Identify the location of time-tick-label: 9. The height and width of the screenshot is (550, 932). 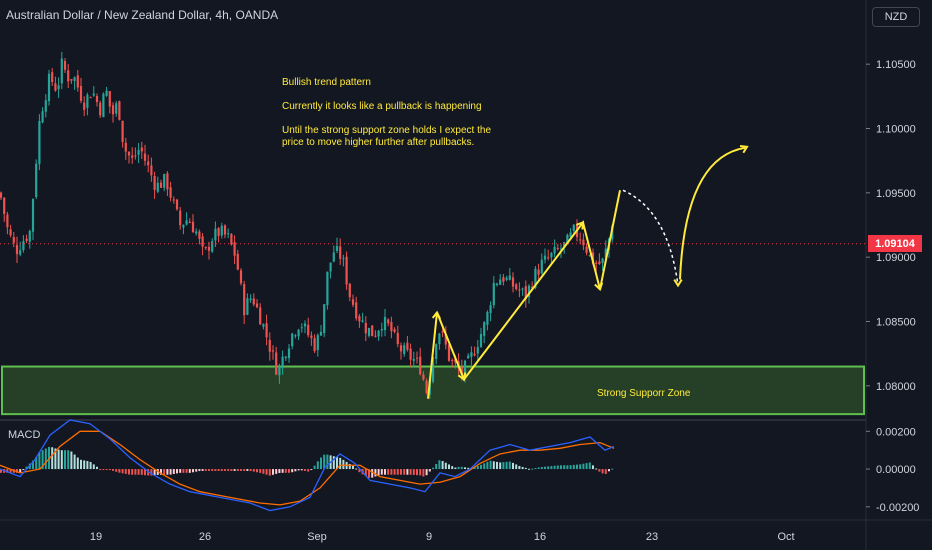
(429, 537).